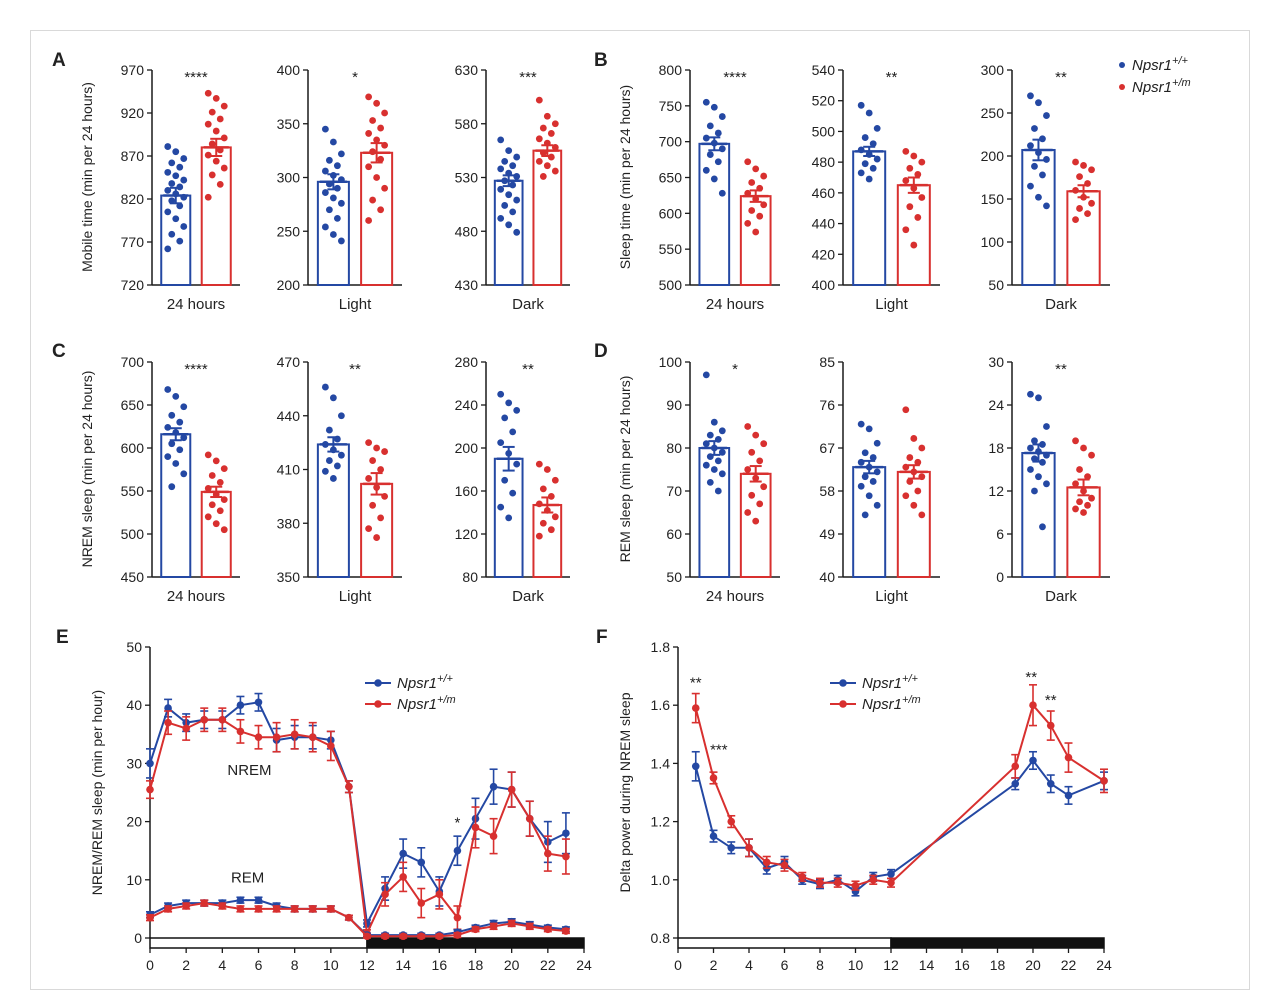 This screenshot has height=992, width=1280. I want to click on significance-mark: **, so click(355, 369).